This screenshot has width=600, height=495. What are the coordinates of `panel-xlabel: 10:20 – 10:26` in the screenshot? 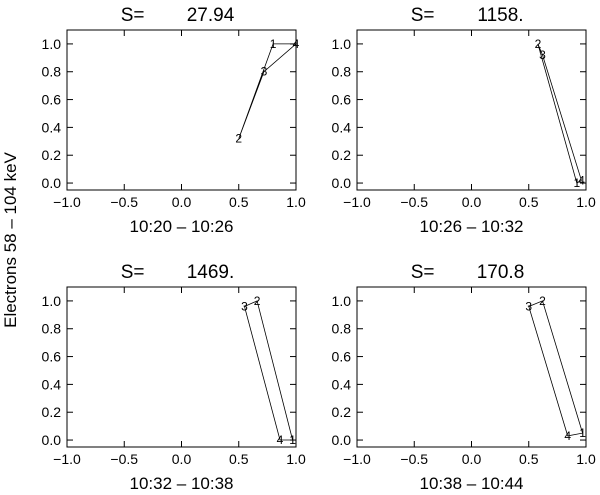 It's located at (182, 226).